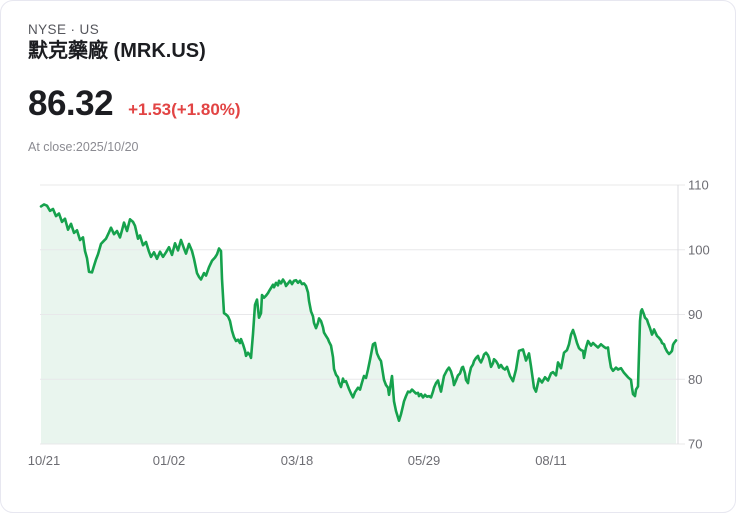 The image size is (736, 513). Describe the element at coordinates (117, 51) in the screenshot. I see `stock-title: 默克藥廠 (MRK.US)` at that location.